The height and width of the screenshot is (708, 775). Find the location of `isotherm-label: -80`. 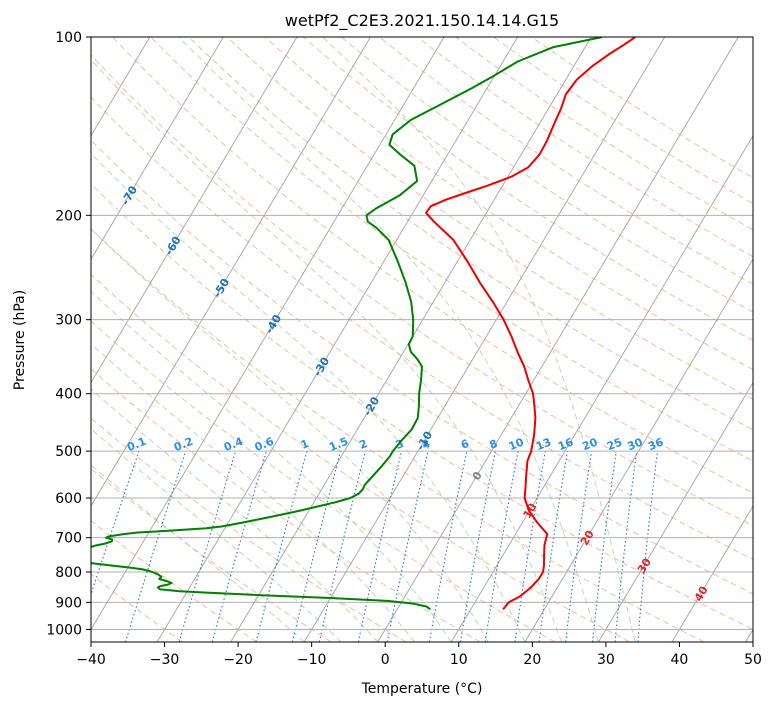

isotherm-label: -80 is located at coordinates (80, 155).